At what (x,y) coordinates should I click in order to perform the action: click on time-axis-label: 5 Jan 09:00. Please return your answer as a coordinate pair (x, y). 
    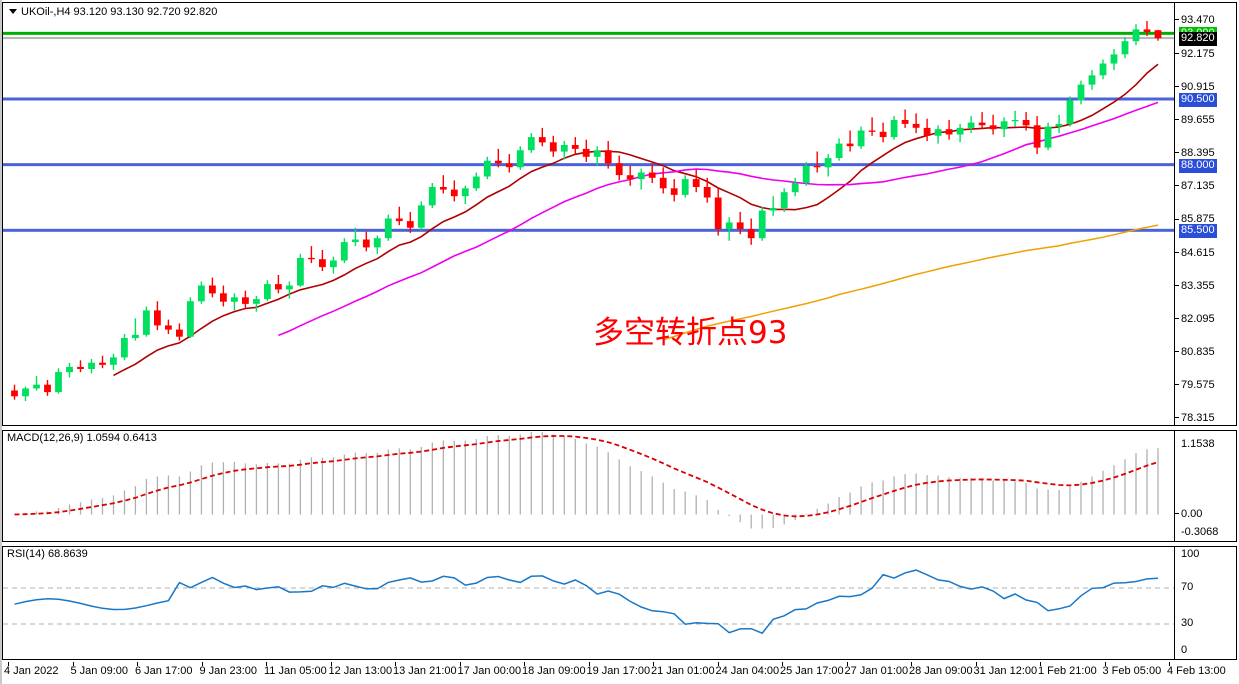
    Looking at the image, I should click on (99, 671).